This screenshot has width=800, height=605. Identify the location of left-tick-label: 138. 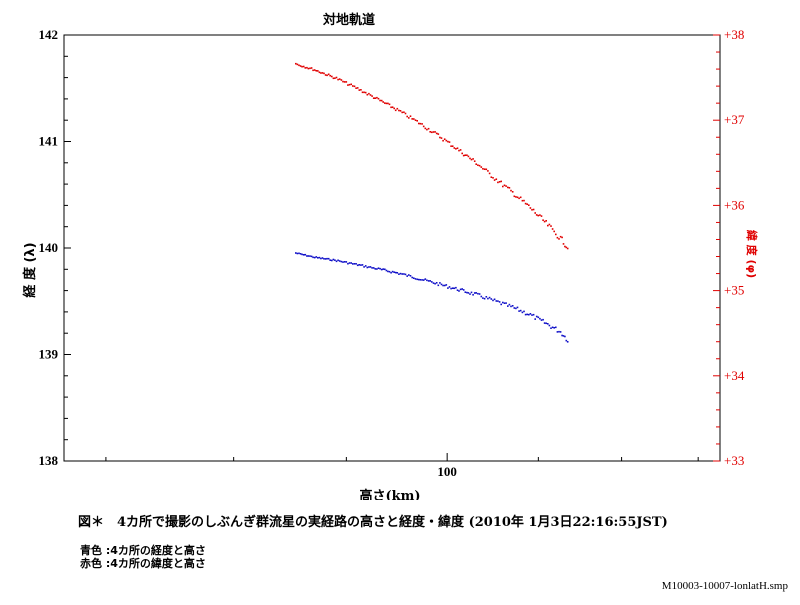
(49, 460).